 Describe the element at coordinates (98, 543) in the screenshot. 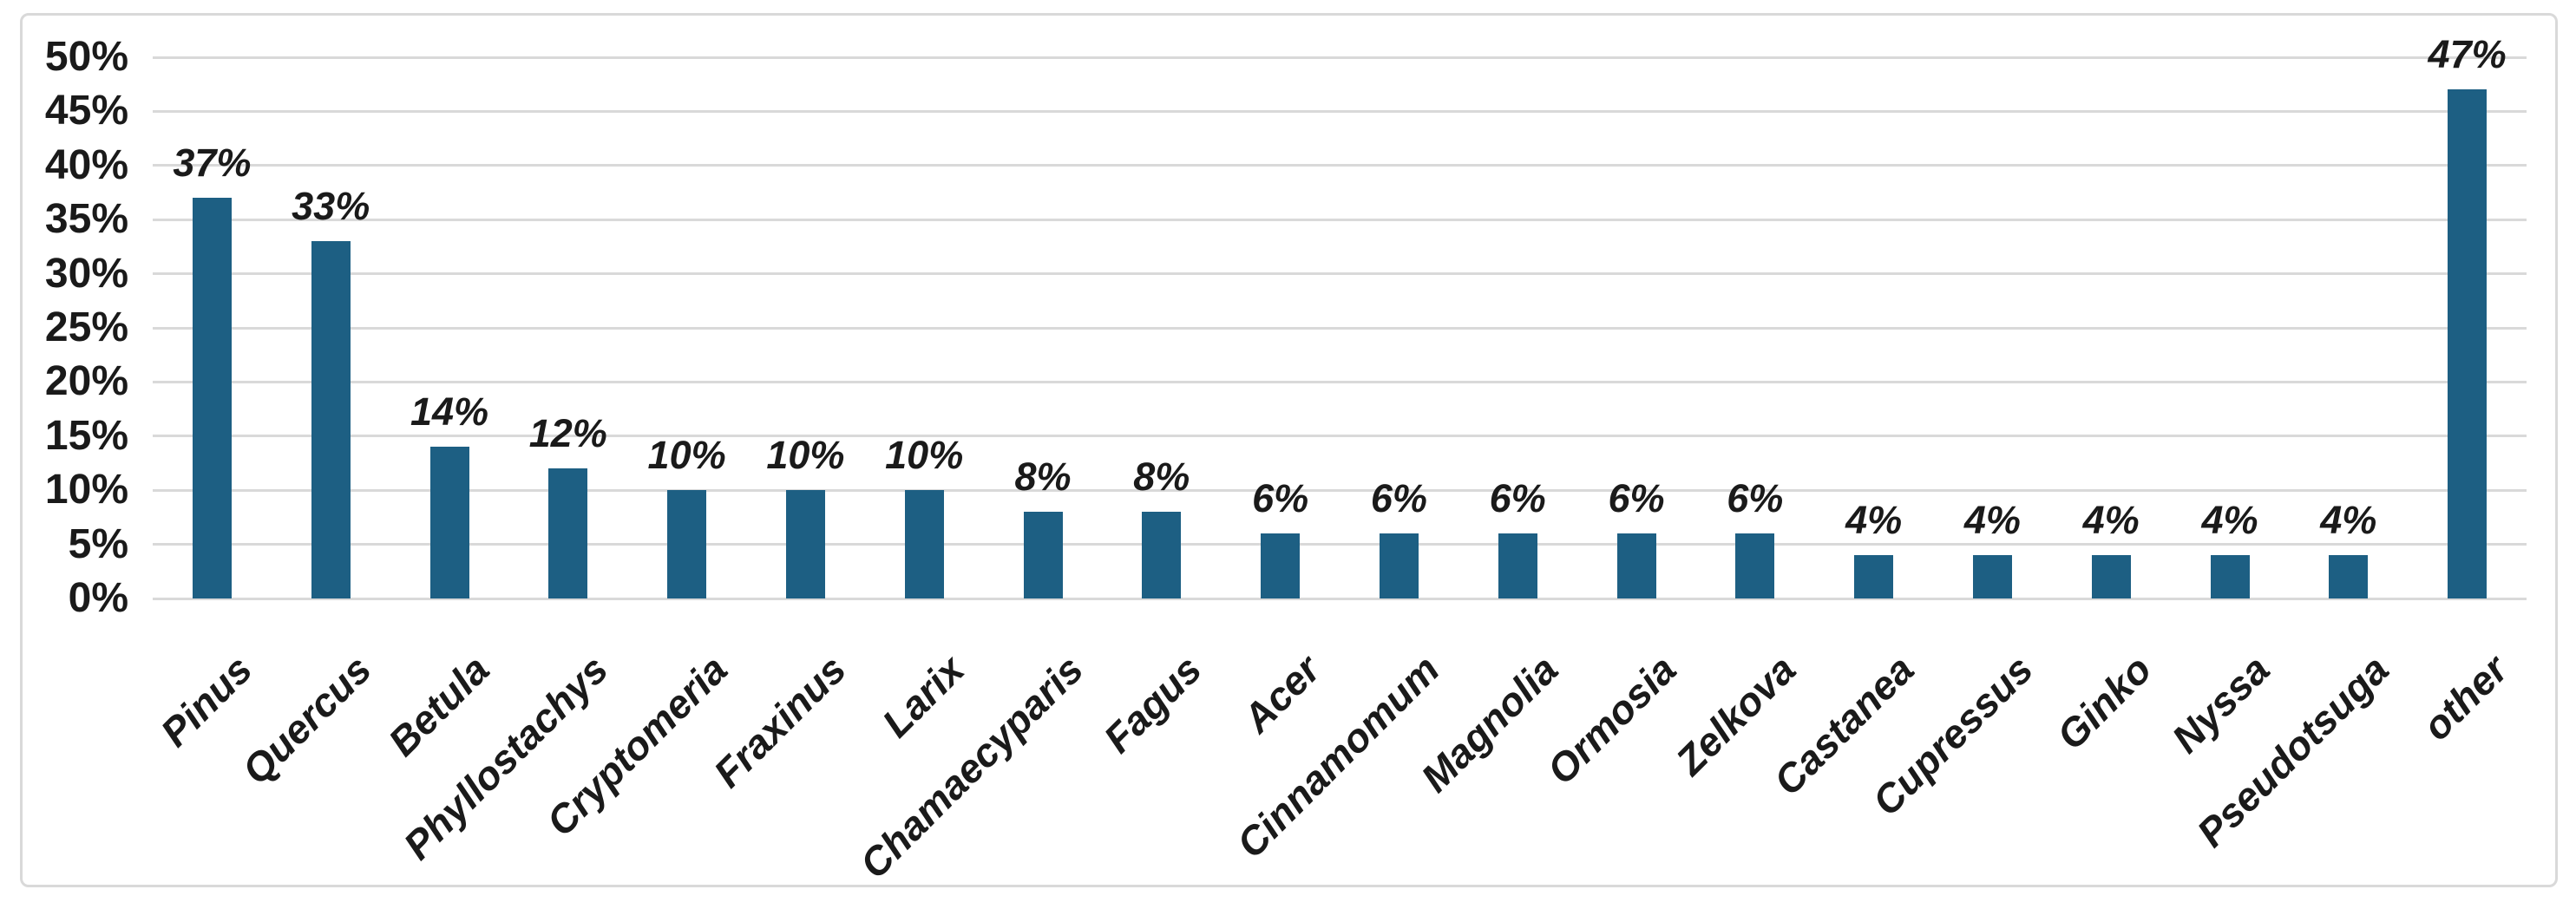

I see `y-axis-tick-label: 5%` at that location.